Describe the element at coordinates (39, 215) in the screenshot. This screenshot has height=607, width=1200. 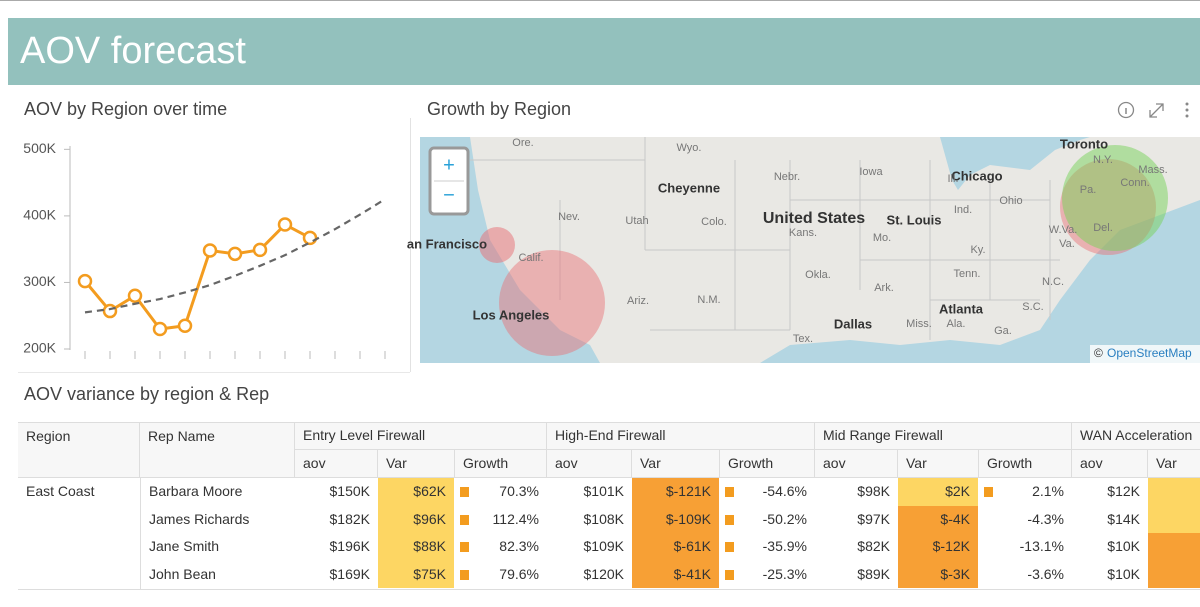
I see `y-tick-label: 400K` at that location.